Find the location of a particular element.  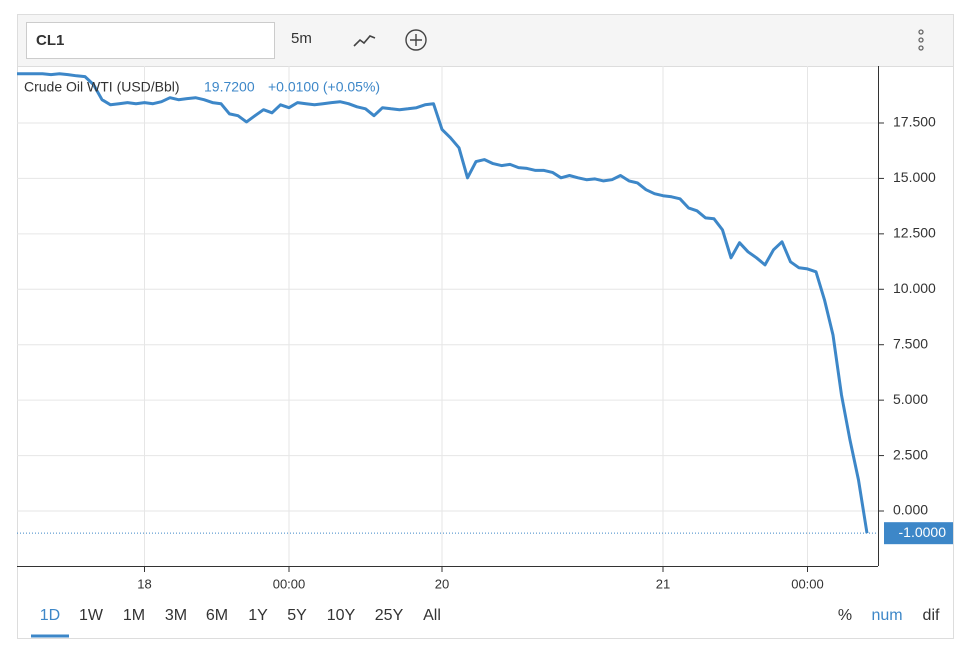

chart-type-icon is located at coordinates (364, 41).